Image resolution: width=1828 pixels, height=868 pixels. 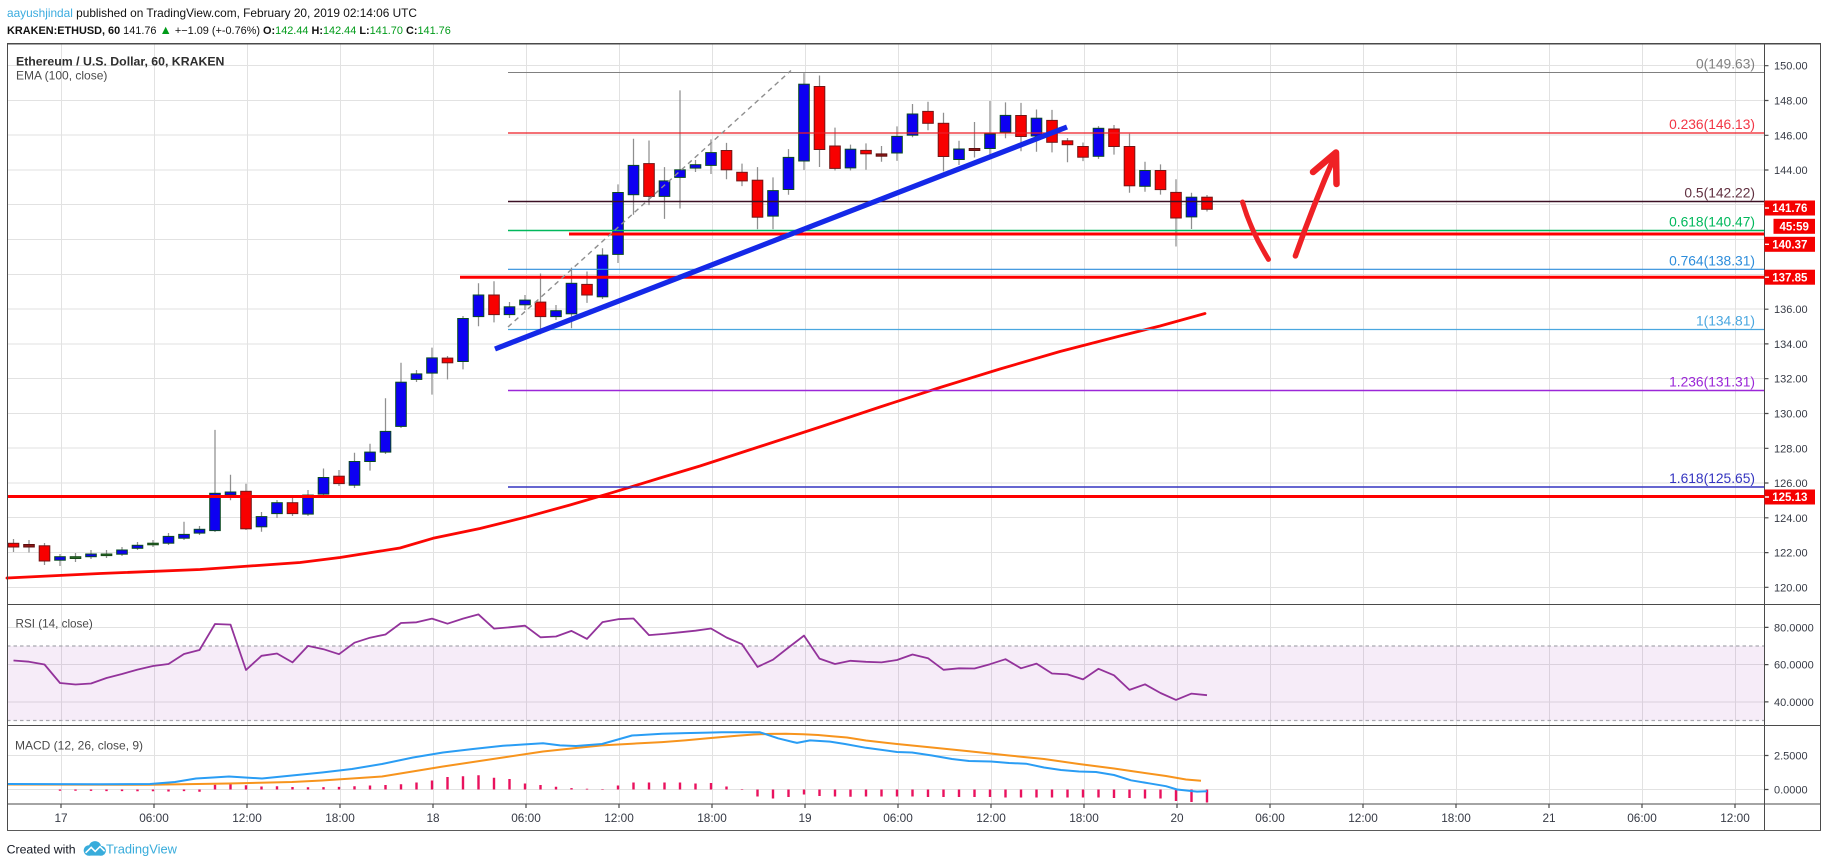 I want to click on svg-text: 80.0000, so click(x=1794, y=628).